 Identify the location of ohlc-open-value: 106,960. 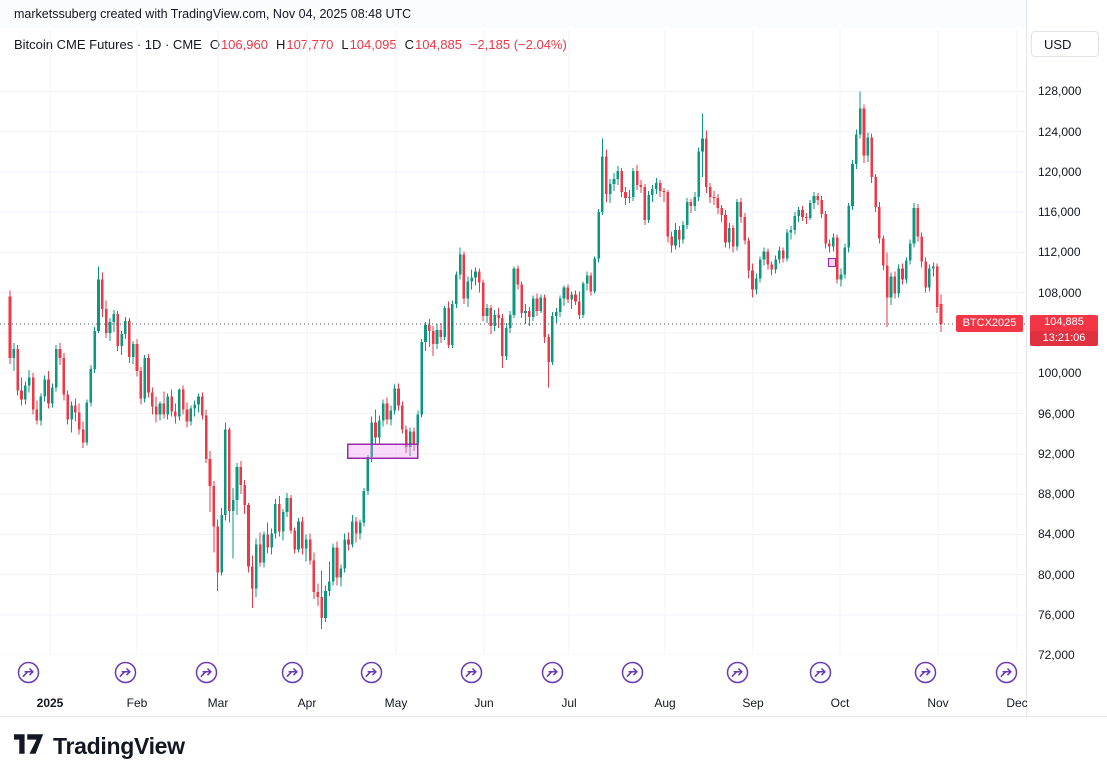
(244, 44).